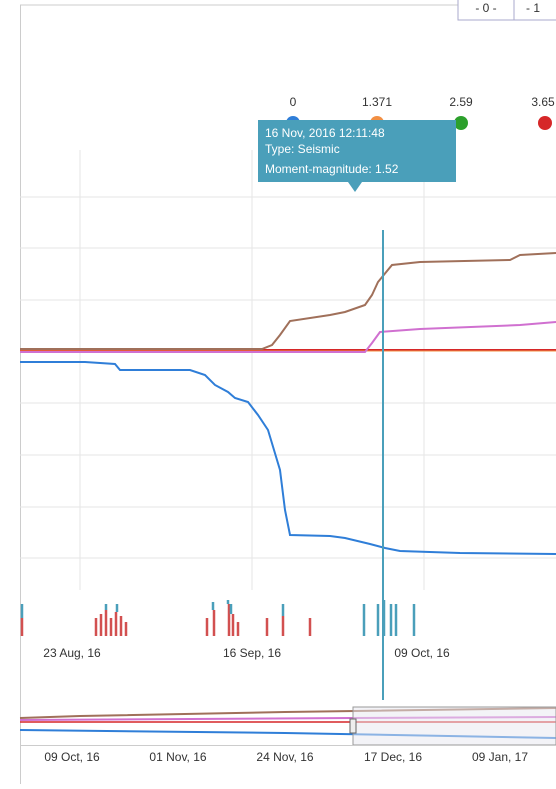  I want to click on zoom-button, so click(534, 10).